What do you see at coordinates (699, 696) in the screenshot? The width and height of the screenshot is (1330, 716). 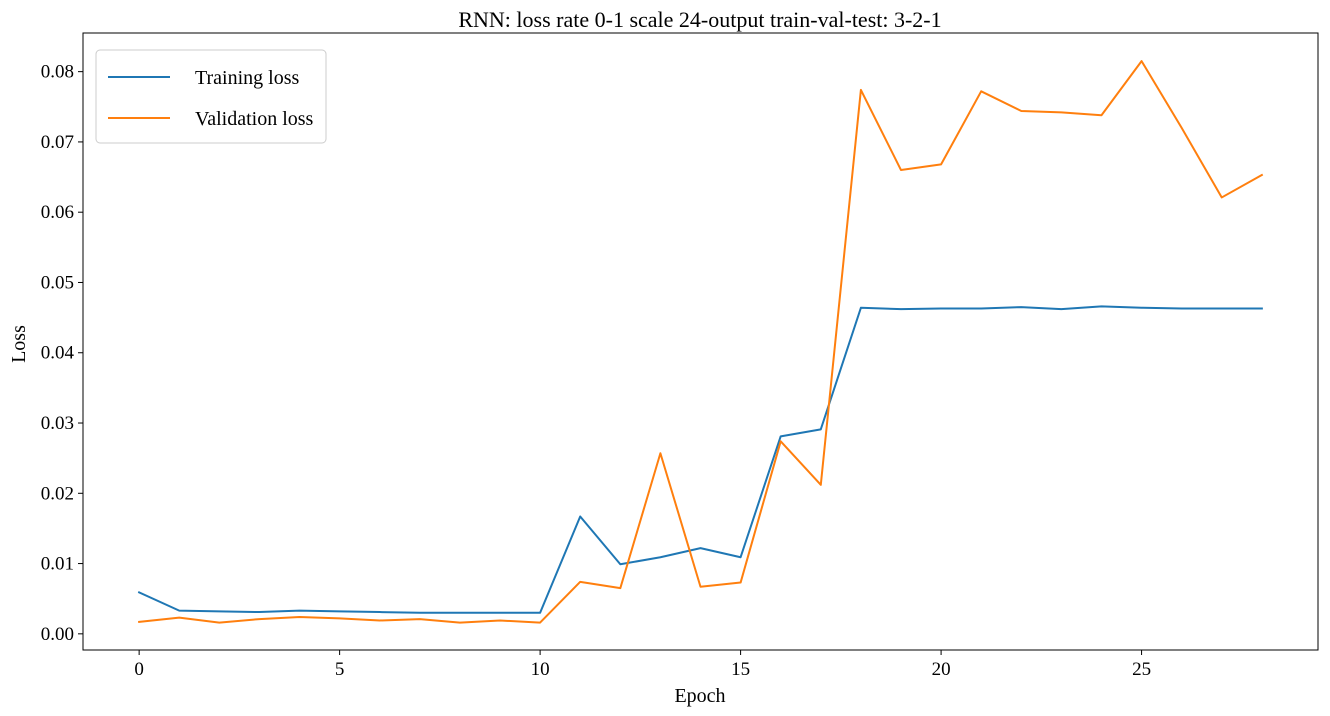 I see `x-axis-label: Epoch` at bounding box center [699, 696].